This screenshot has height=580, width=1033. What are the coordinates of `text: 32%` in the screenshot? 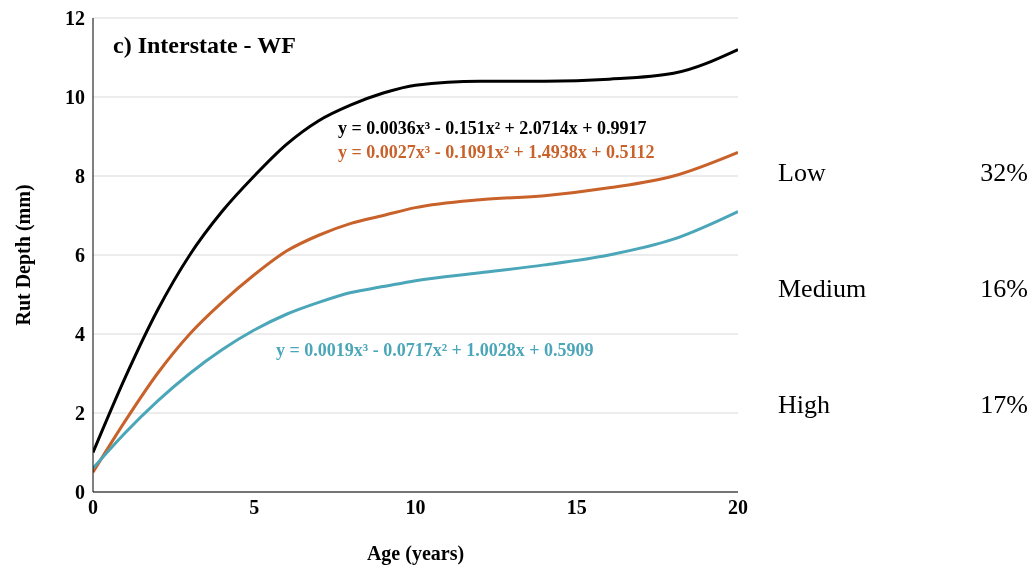 It's located at (1004, 173).